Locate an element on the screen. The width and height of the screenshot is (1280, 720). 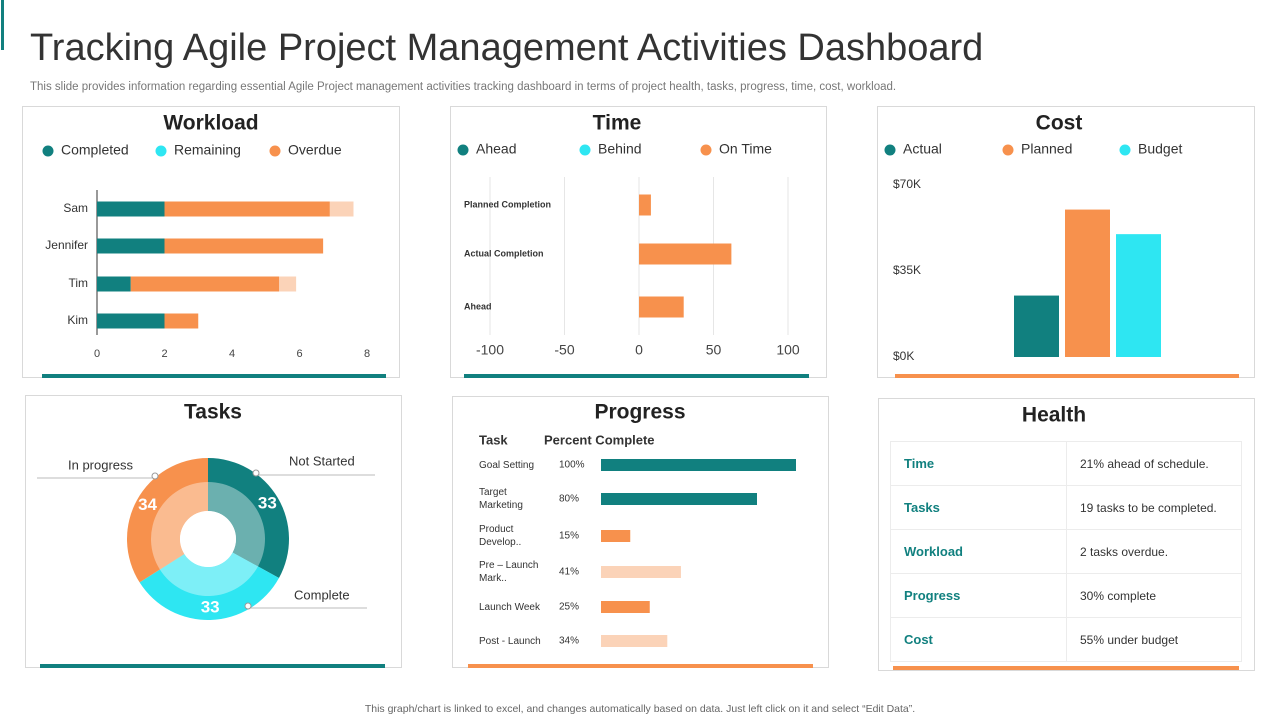
health-title: Health is located at coordinates (1054, 415).